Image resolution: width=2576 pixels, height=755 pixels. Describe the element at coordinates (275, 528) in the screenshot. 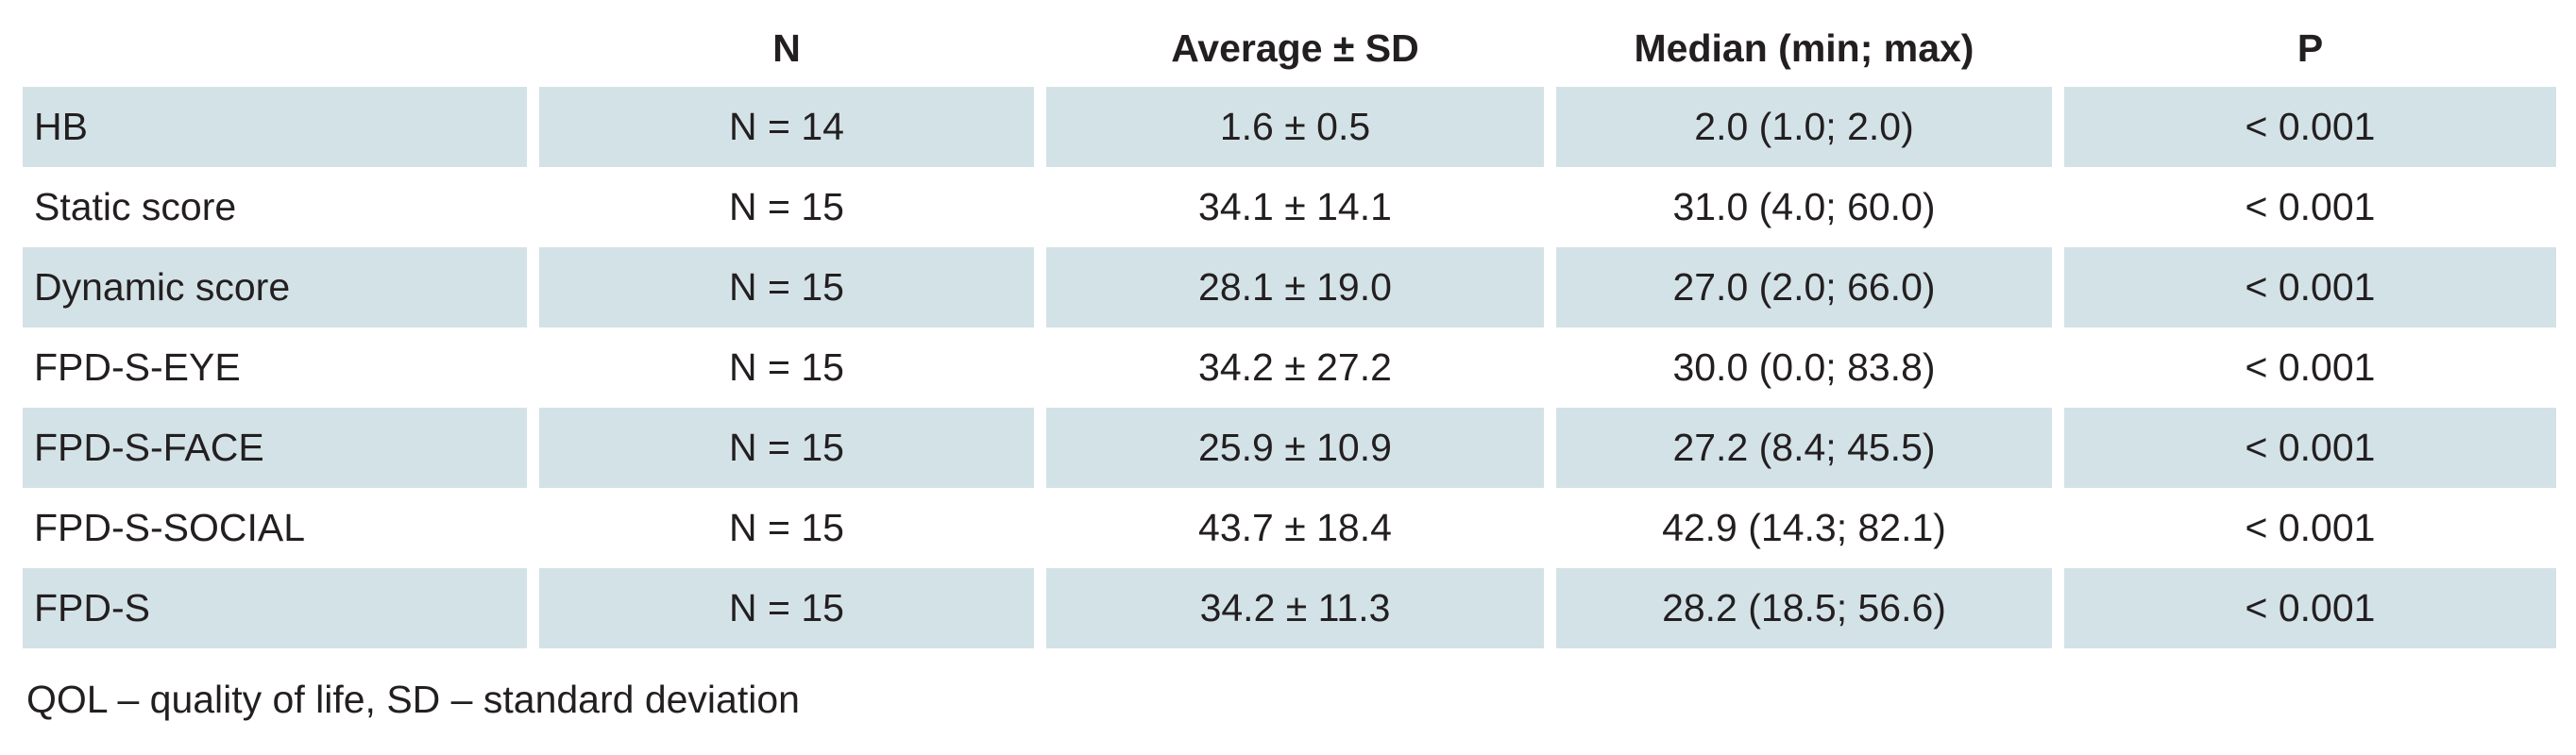

I see `row-label: FPD-S-SOCIAL` at that location.